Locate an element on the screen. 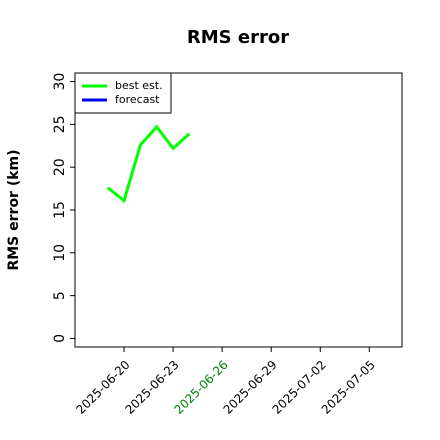 Image resolution: width=440 pixels, height=440 pixels. y-tick-label: 15 is located at coordinates (60, 210).